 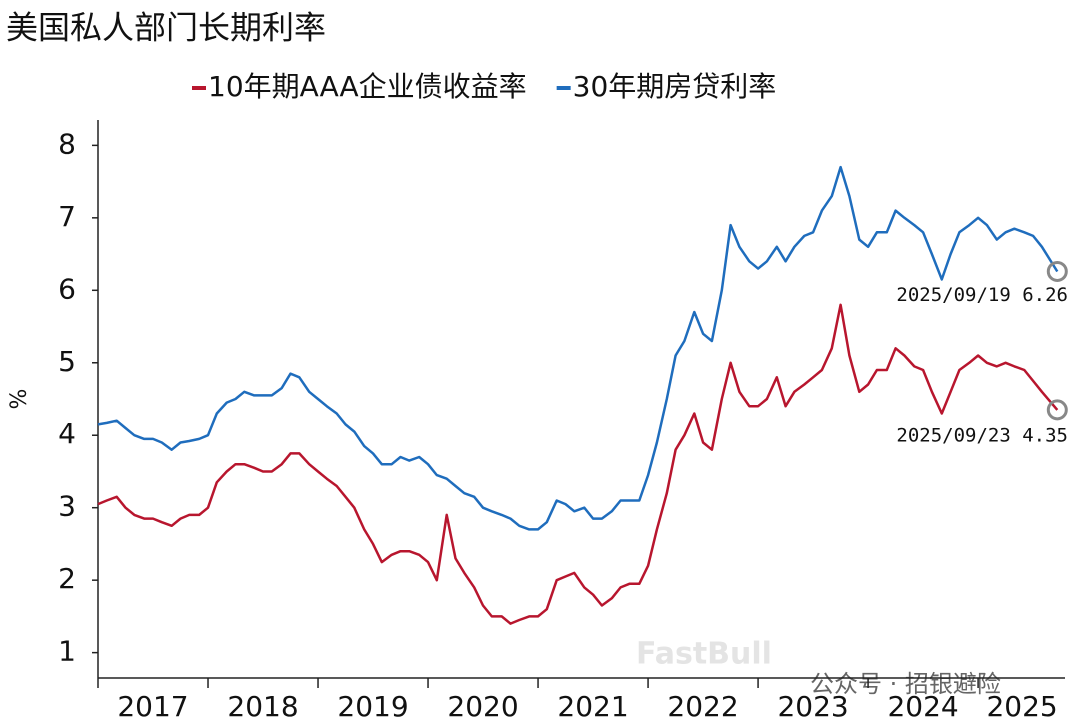 What do you see at coordinates (67, 361) in the screenshot?
I see `y-tick-label: 5` at bounding box center [67, 361].